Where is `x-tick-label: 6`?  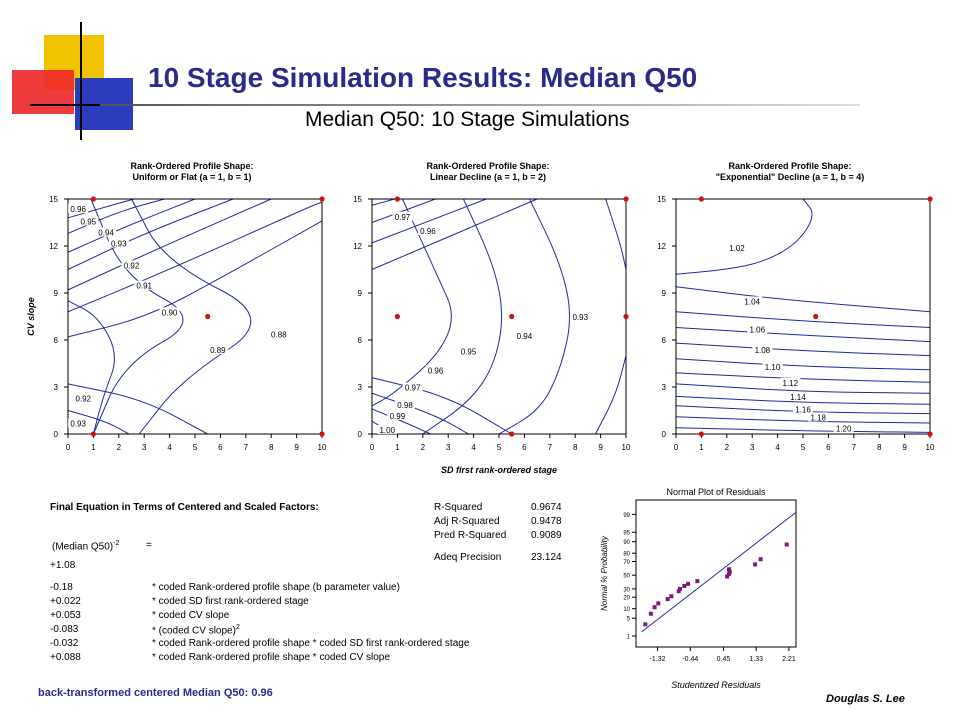
x-tick-label: 6 is located at coordinates (220, 447).